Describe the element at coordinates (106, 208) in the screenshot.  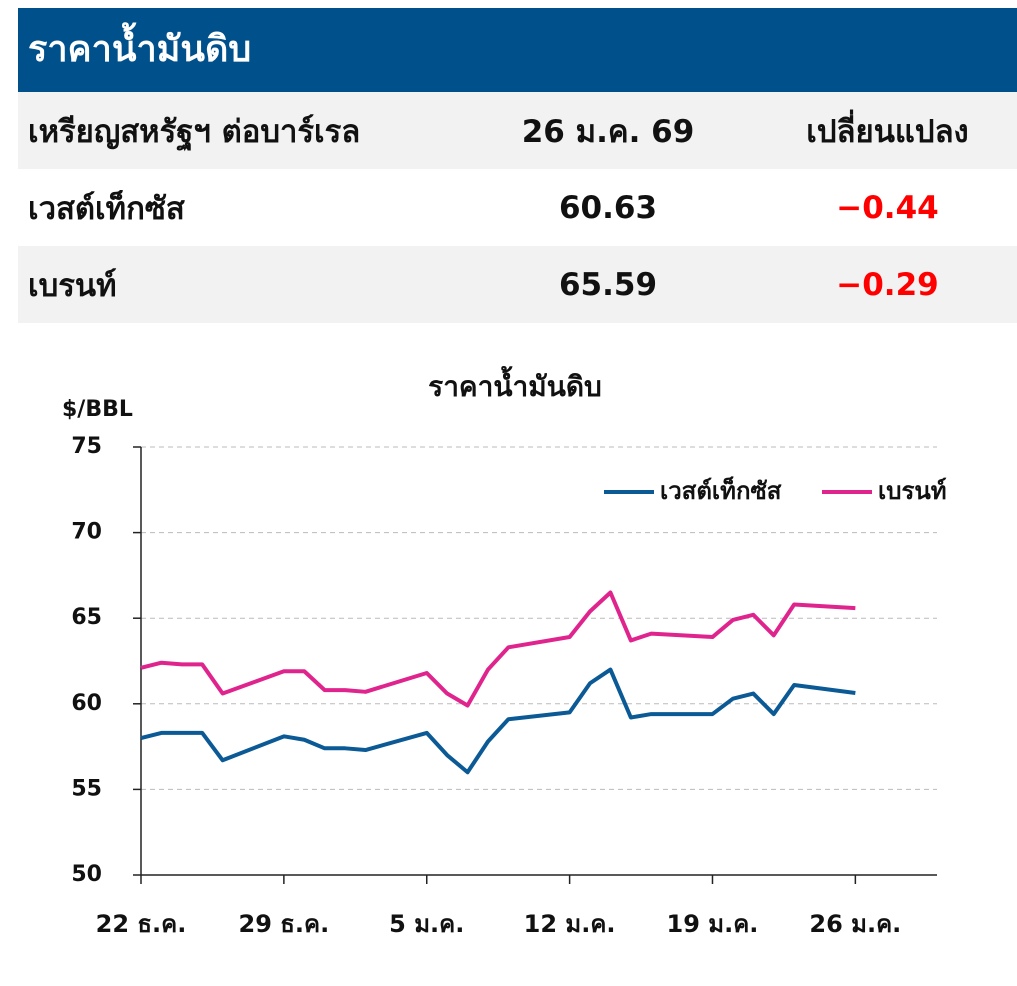
I see `cell: เวสต์เท็กซัส` at that location.